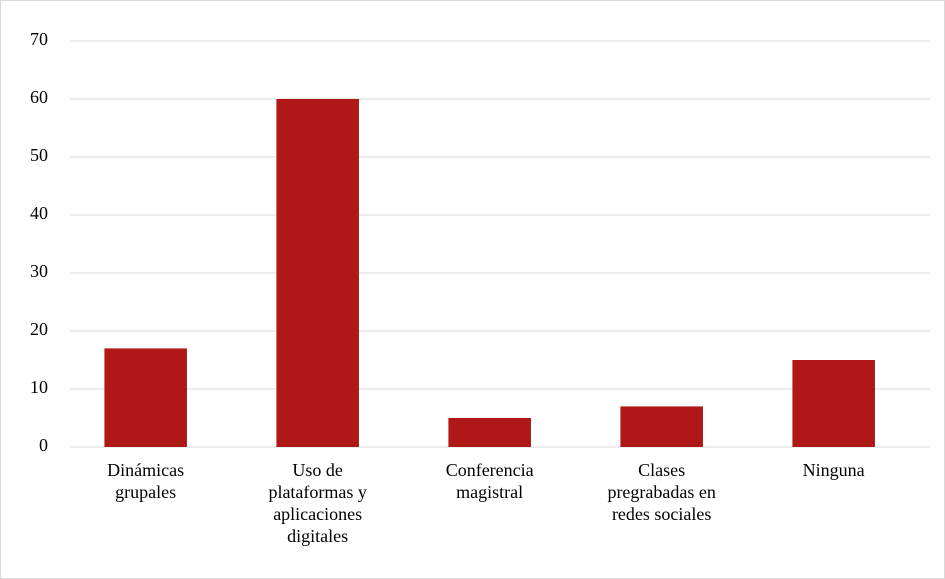  I want to click on y-tick-label: 60, so click(39, 97).